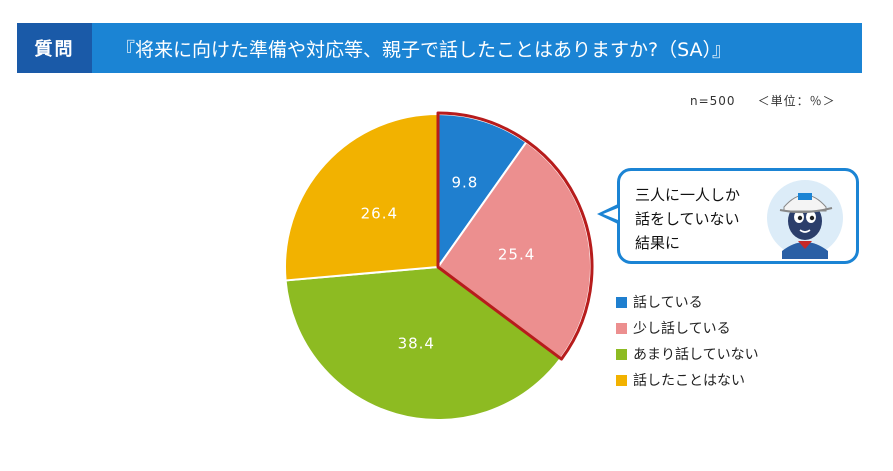  Describe the element at coordinates (658, 243) in the screenshot. I see `callout-line-3: 結果に` at that location.